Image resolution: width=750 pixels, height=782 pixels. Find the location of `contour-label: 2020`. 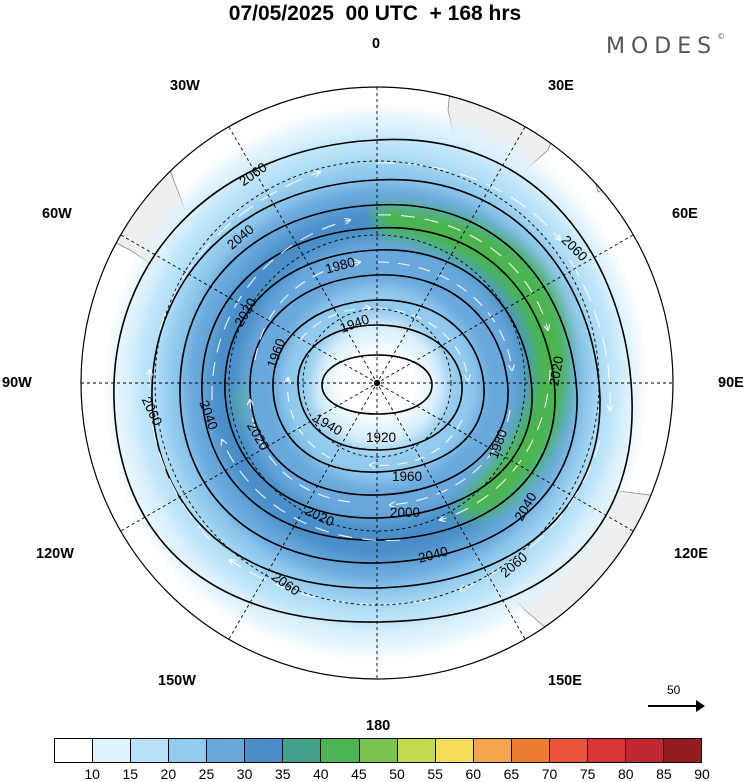

contour-label: 2020 is located at coordinates (556, 371).